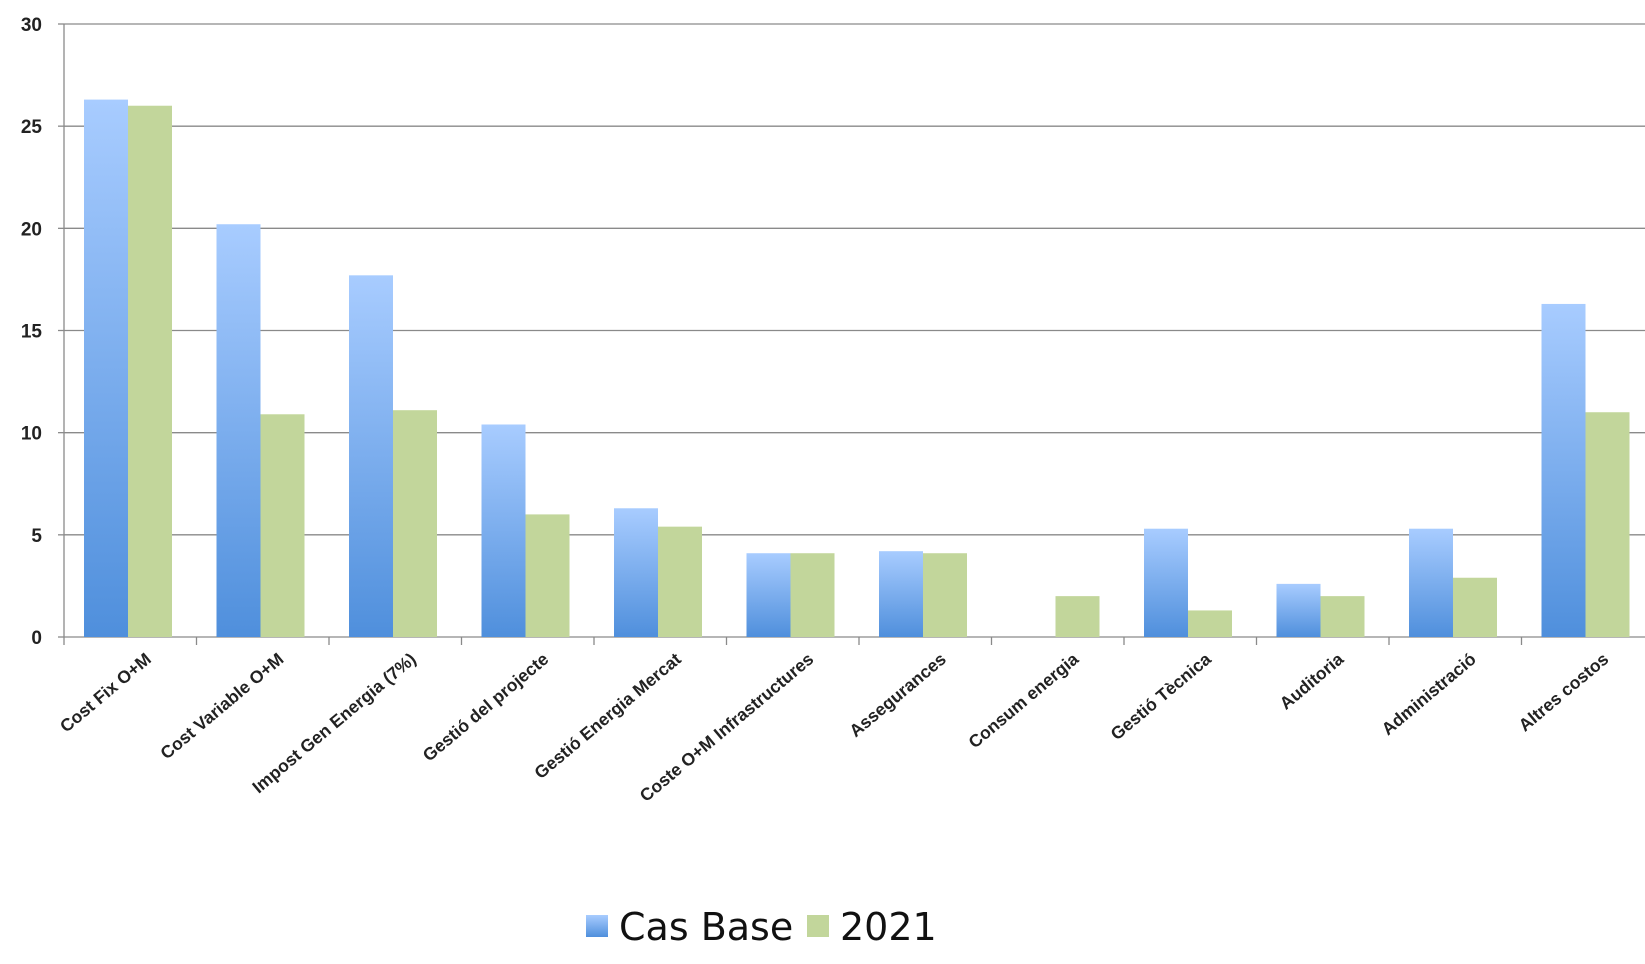 This screenshot has width=1645, height=964. What do you see at coordinates (32, 332) in the screenshot?
I see `y-tick-label: 15` at bounding box center [32, 332].